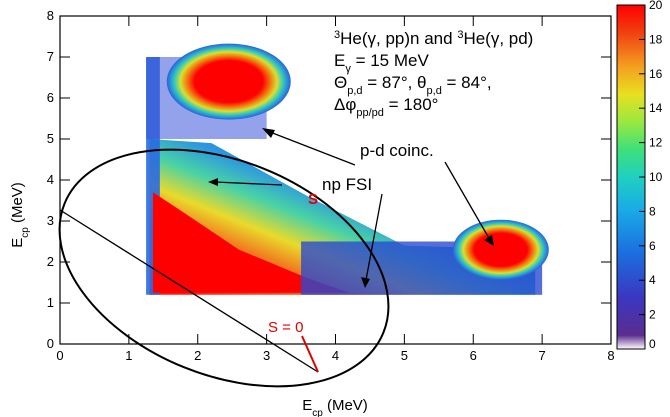 This screenshot has height=417, width=670. What do you see at coordinates (365, 282) in the screenshot?
I see `npfsi-arrowhead-down` at bounding box center [365, 282].